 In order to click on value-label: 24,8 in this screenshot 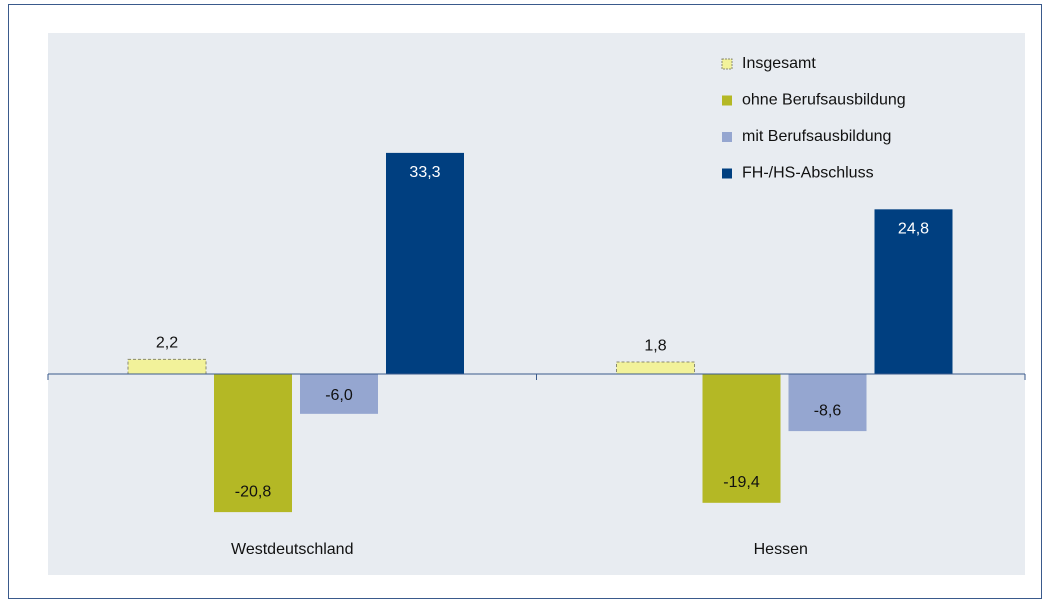, I will do `click(913, 229)`.